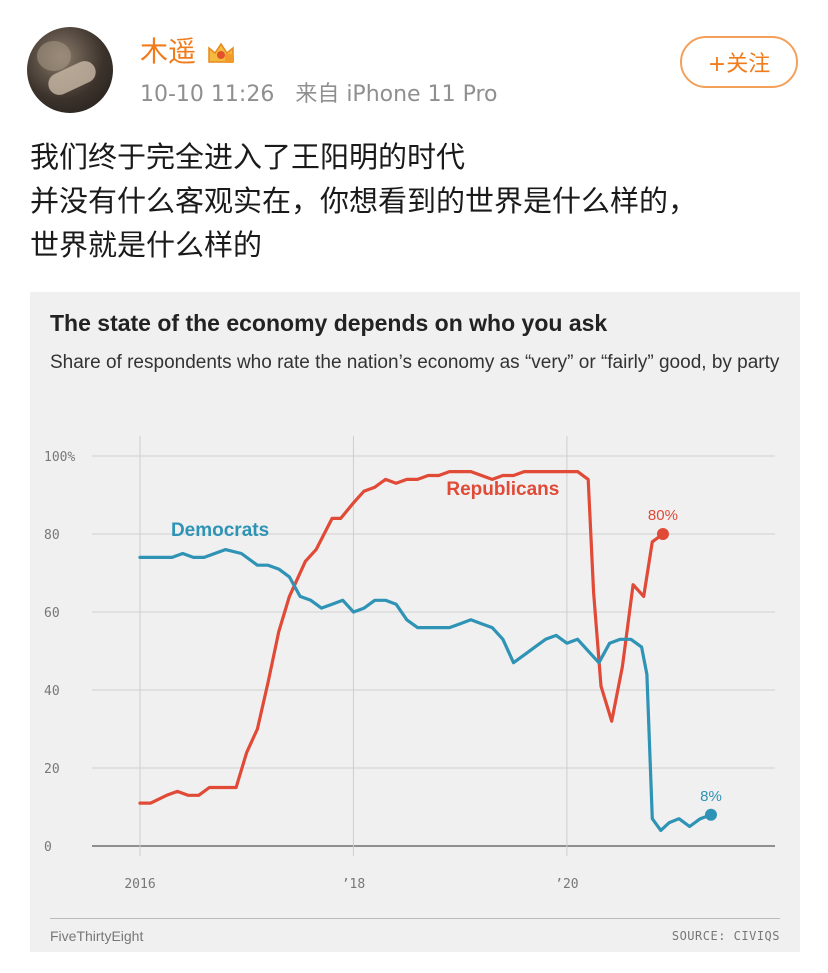  I want to click on post-source: 来自 iPhone 11 Pro, so click(396, 94).